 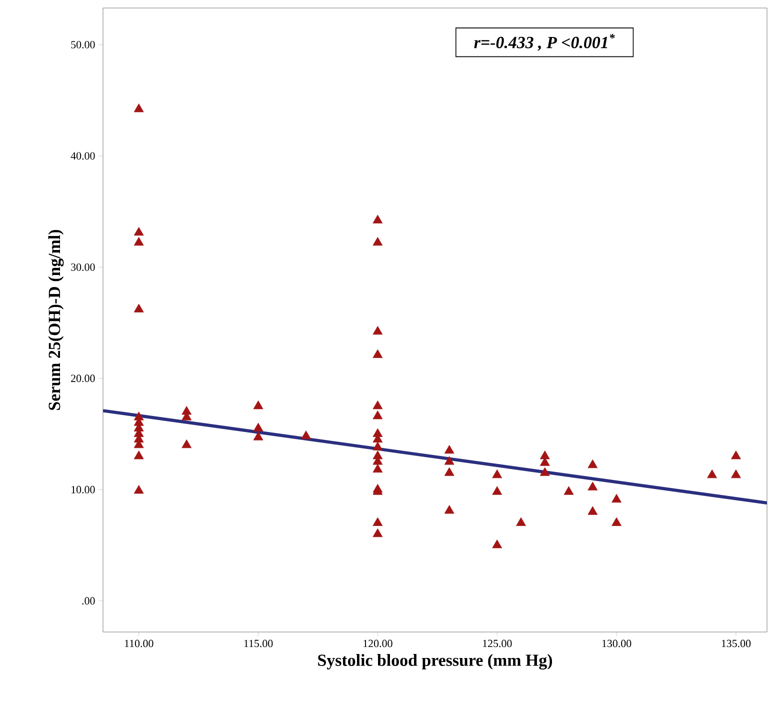 I want to click on y-tick-label: 20.00, so click(x=83, y=378).